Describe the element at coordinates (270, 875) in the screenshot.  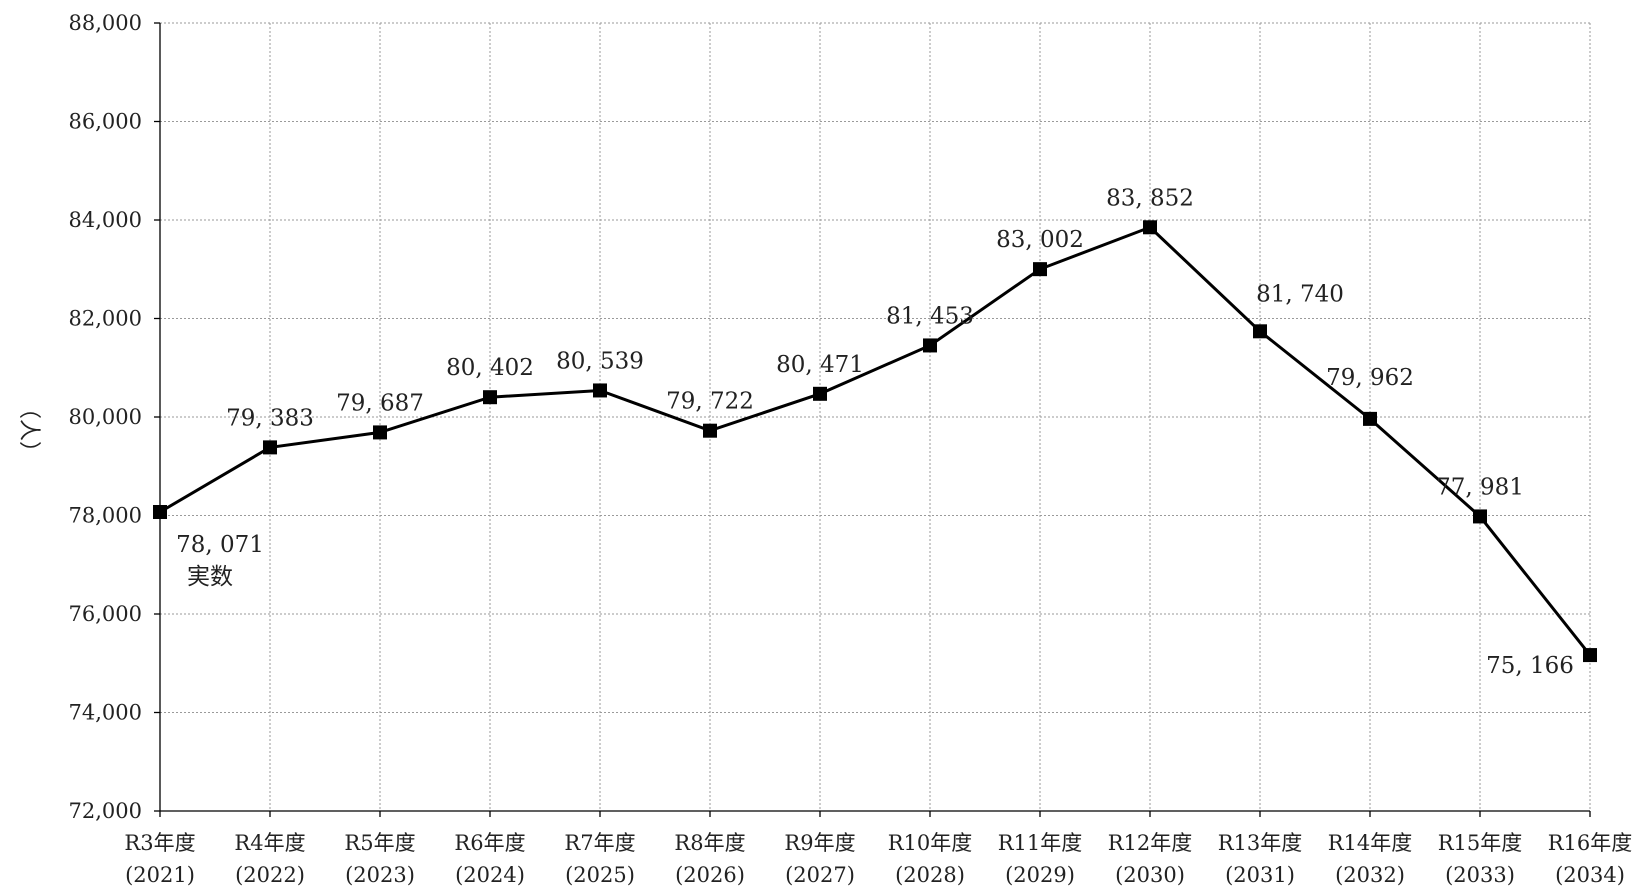
I see `x-tick-label-year: (2022)` at that location.